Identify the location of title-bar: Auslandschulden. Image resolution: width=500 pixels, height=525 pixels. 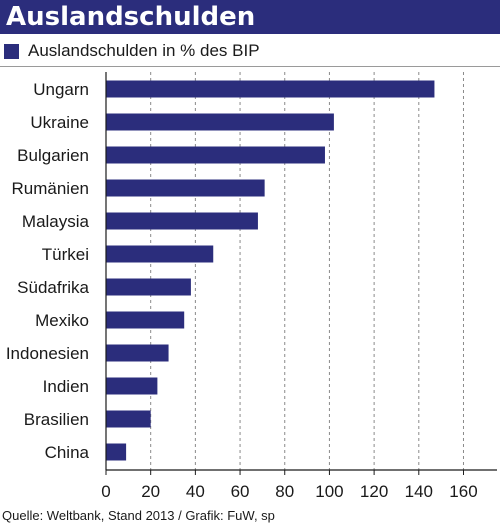
(250, 17).